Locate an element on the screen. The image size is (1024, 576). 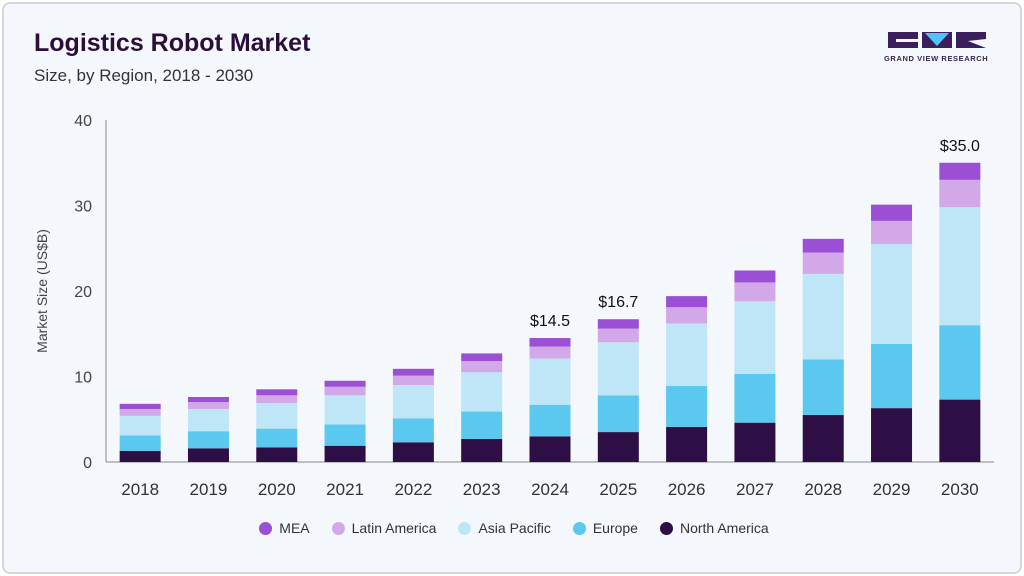
total-value-label: $14.5 is located at coordinates (550, 321).